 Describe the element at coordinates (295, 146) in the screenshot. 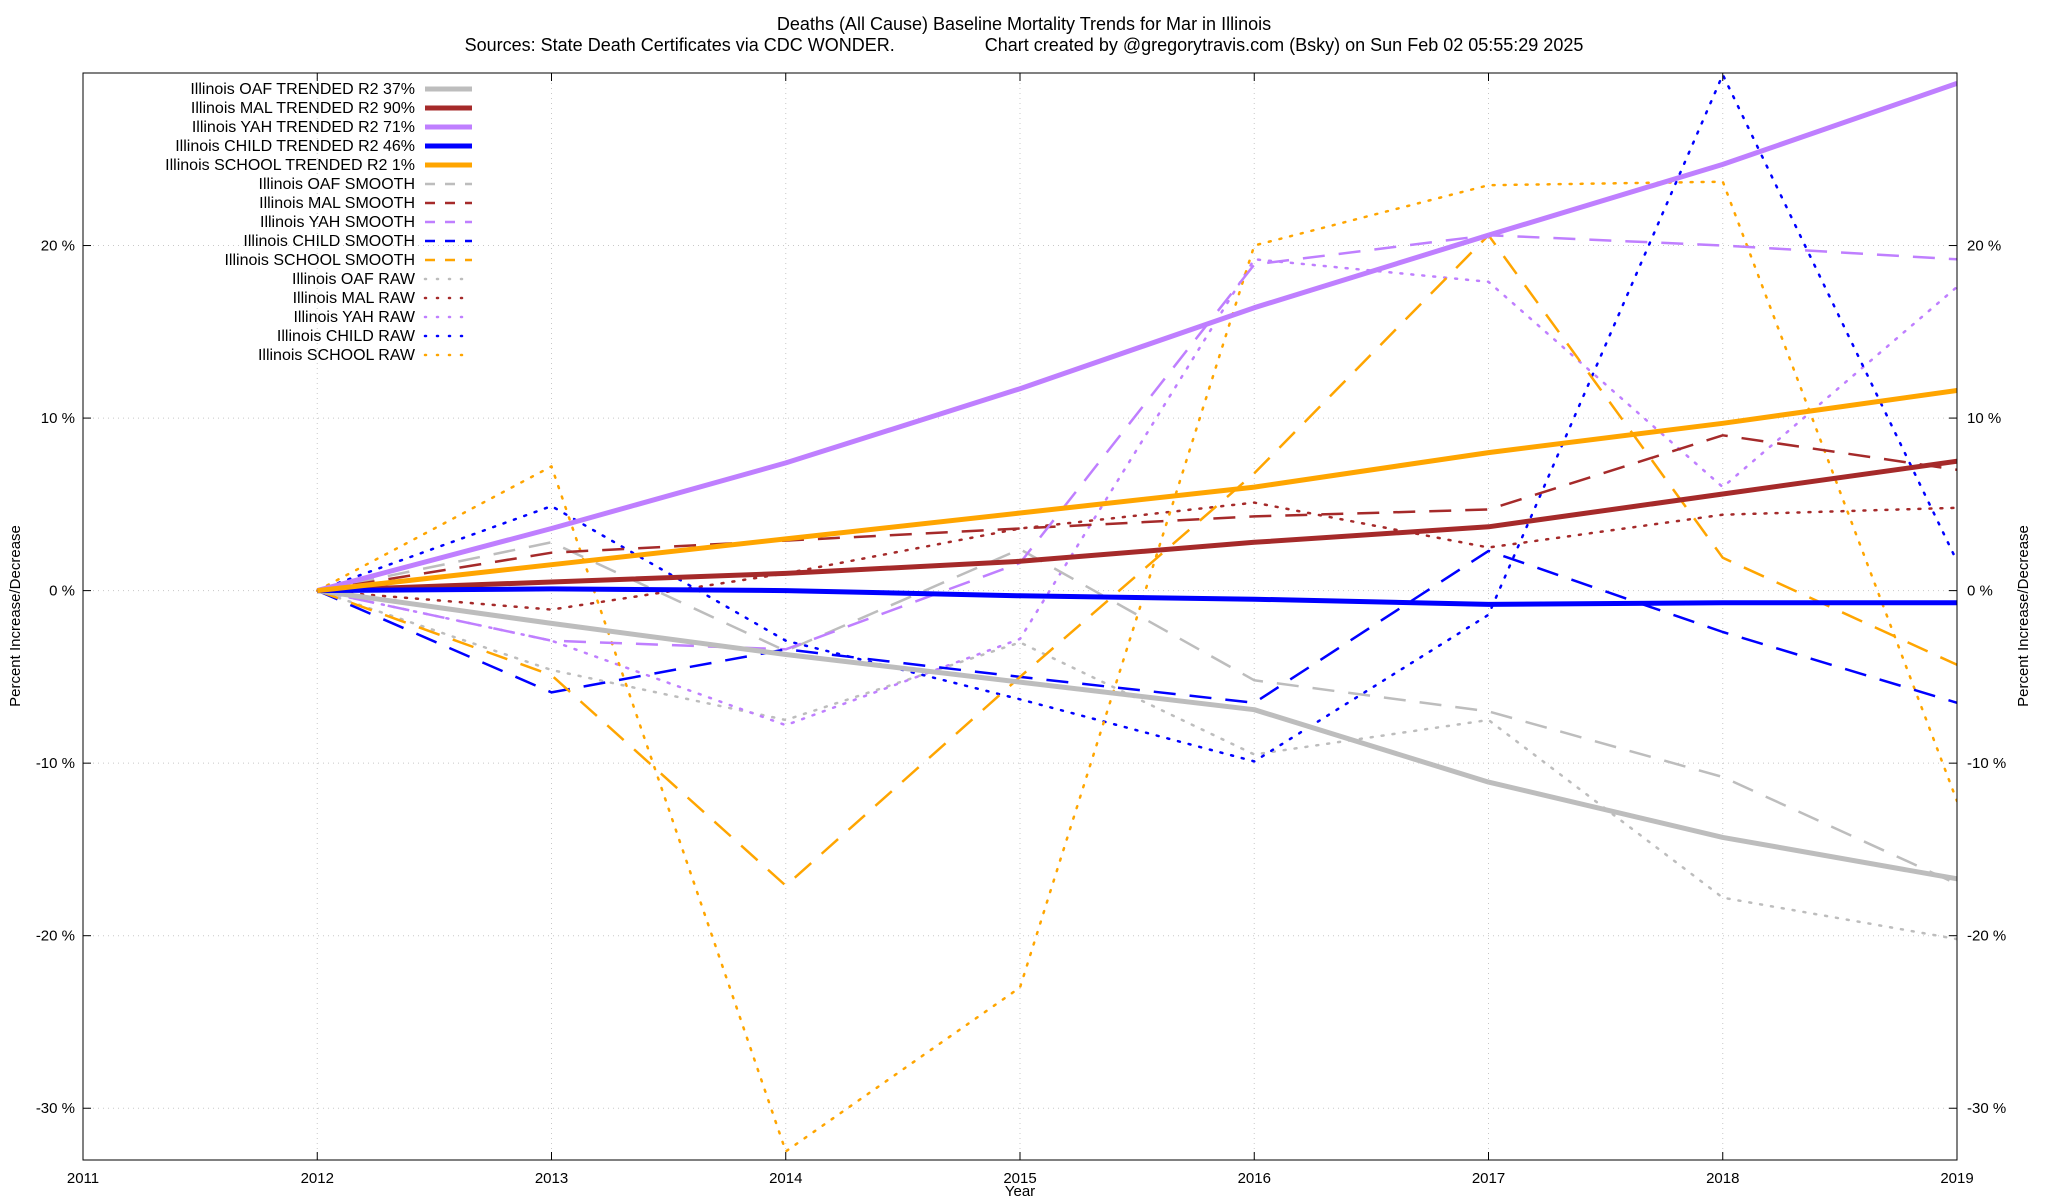

I see `legend-label: Illinois CHILD TRENDED R2 46%` at that location.